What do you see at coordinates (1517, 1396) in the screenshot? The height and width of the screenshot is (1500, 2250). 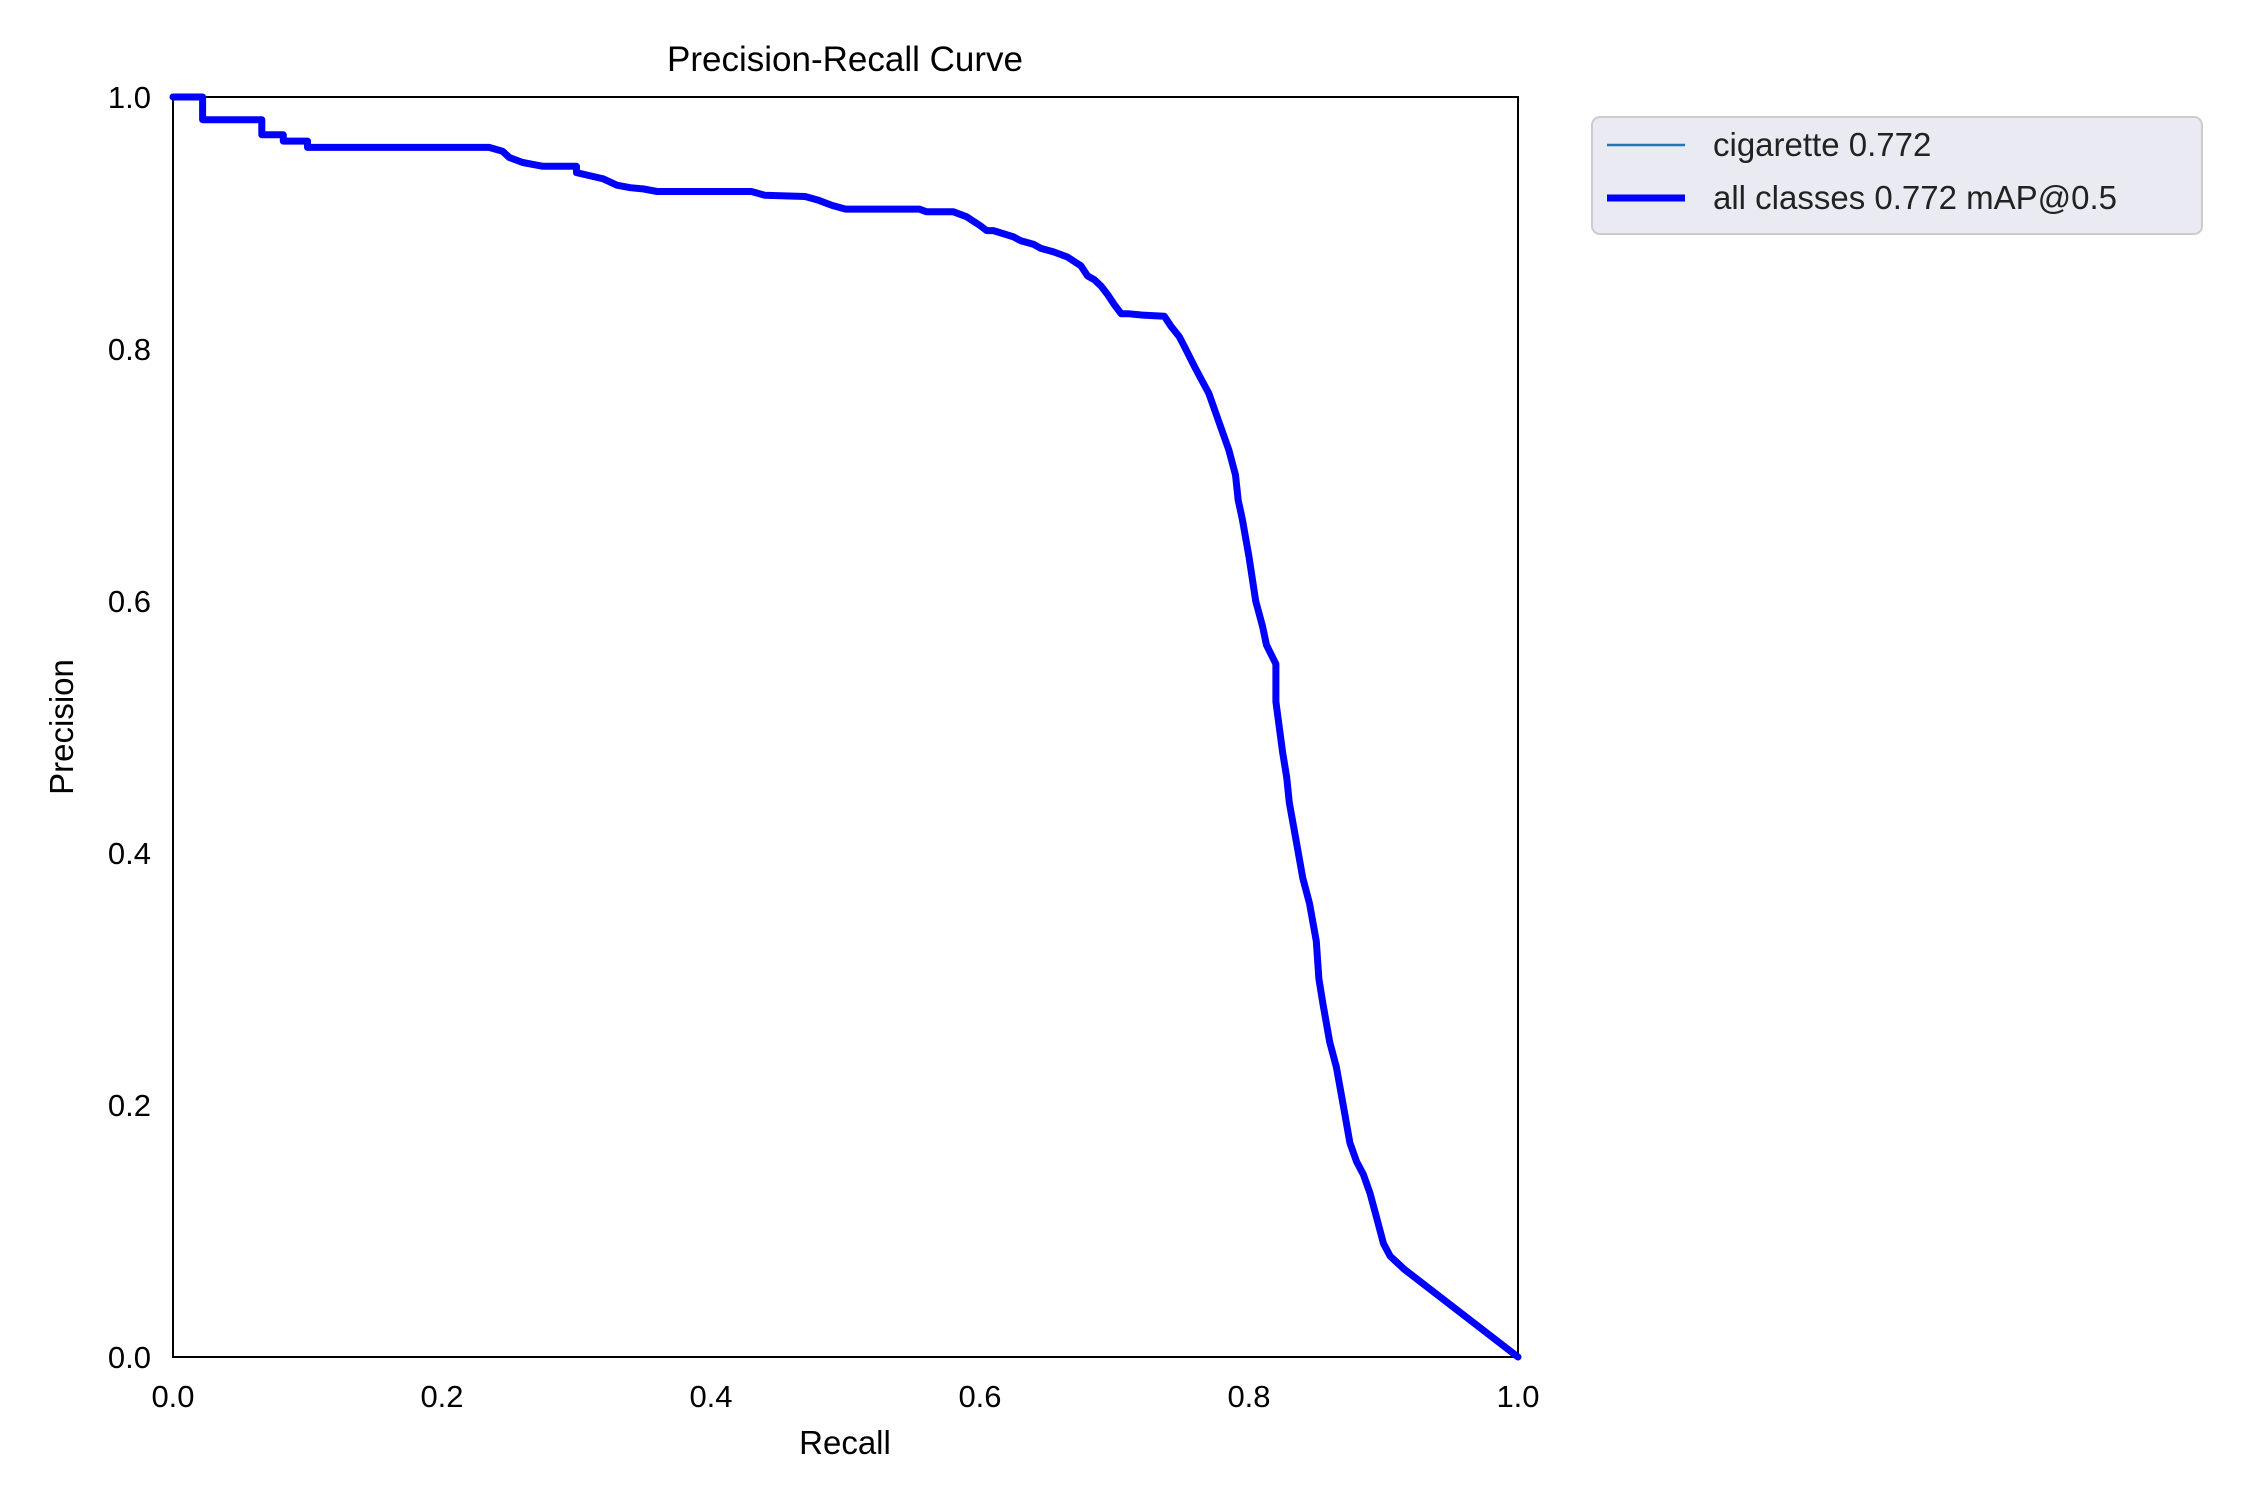 I see `x-tick-label: 1.0` at bounding box center [1517, 1396].